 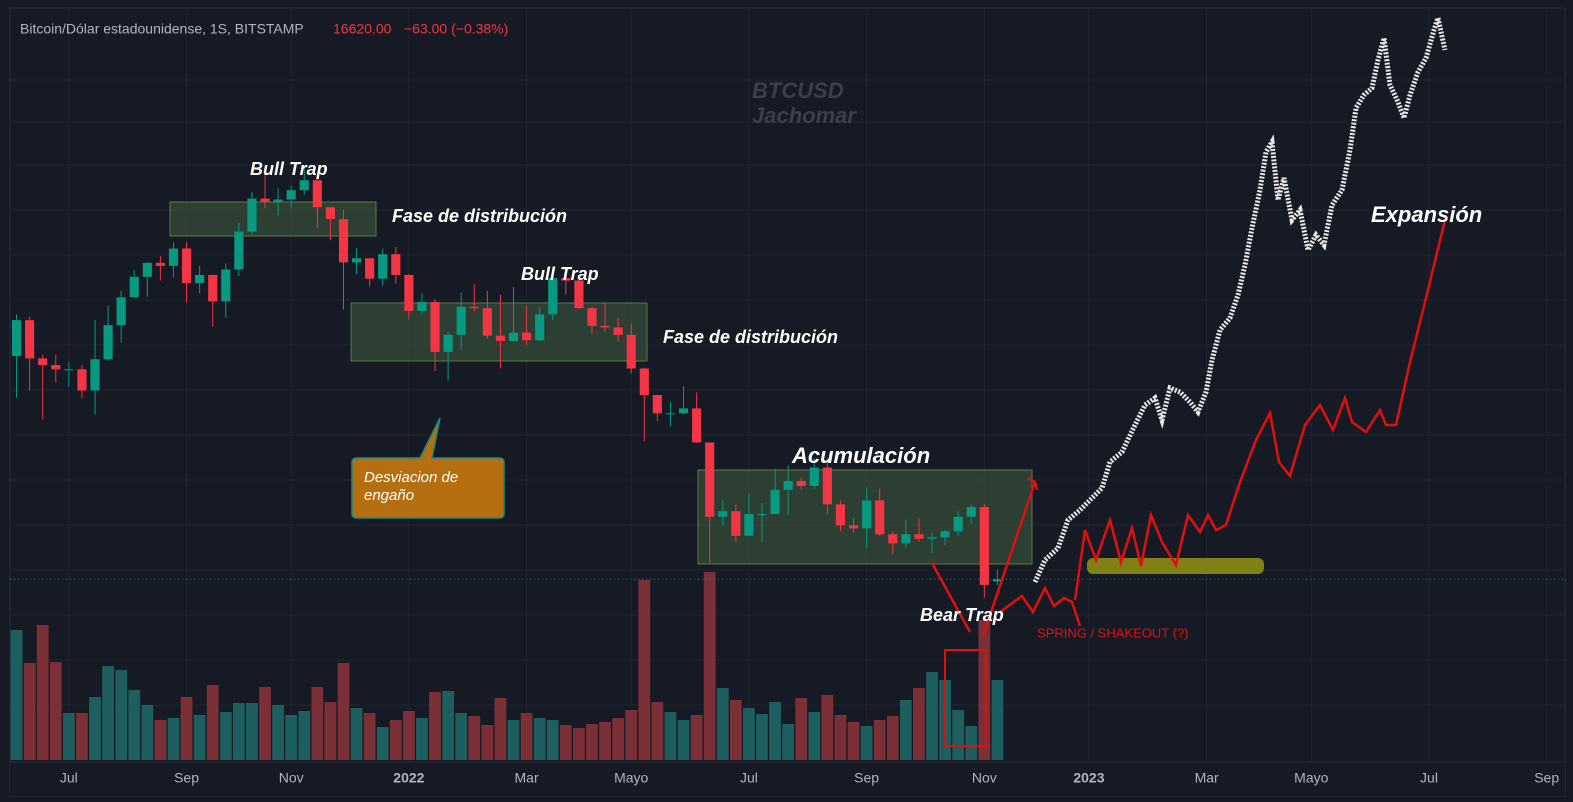 I want to click on annotation: Fase de distribución, so click(x=479, y=216).